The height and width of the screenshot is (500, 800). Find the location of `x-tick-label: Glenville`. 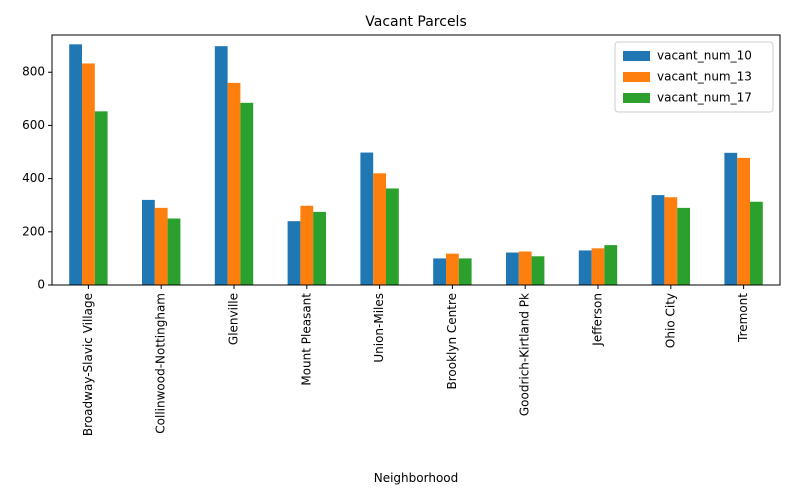

x-tick-label: Glenville is located at coordinates (234, 319).